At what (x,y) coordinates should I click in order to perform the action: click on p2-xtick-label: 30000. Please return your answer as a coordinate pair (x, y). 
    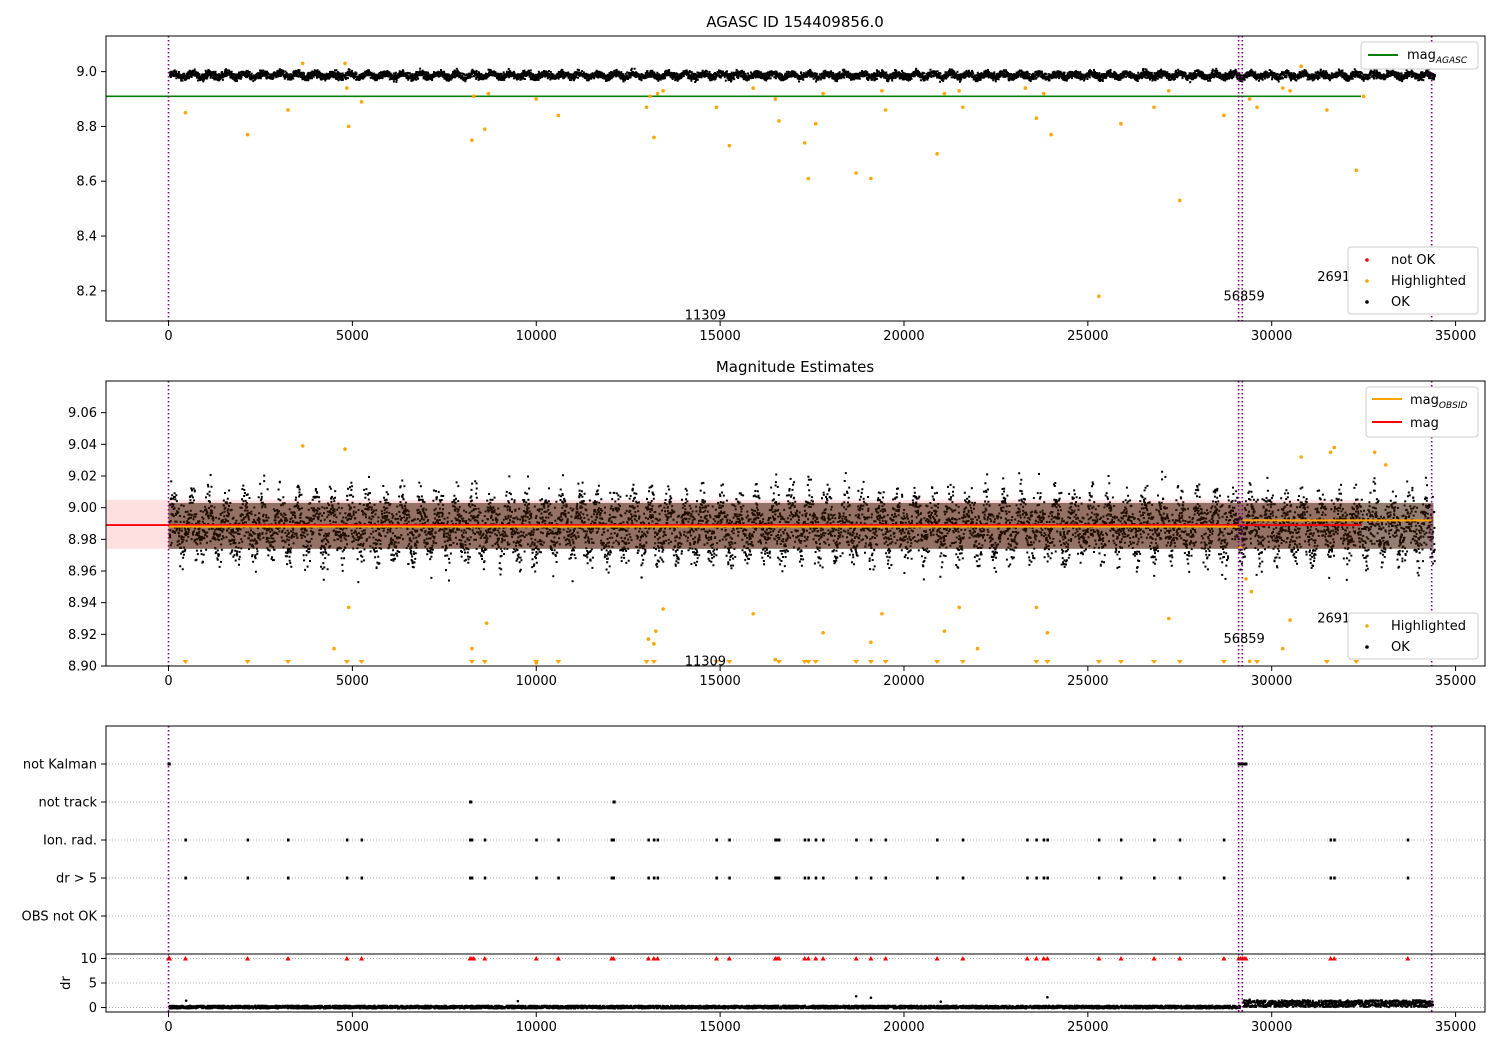
    Looking at the image, I should click on (1271, 681).